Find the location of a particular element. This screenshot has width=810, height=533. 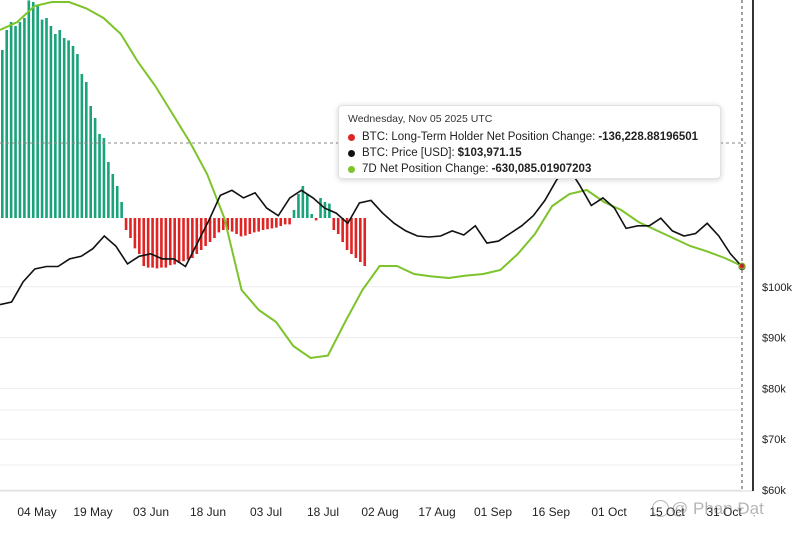

tooltip-value: $103,971.15 is located at coordinates (489, 153).